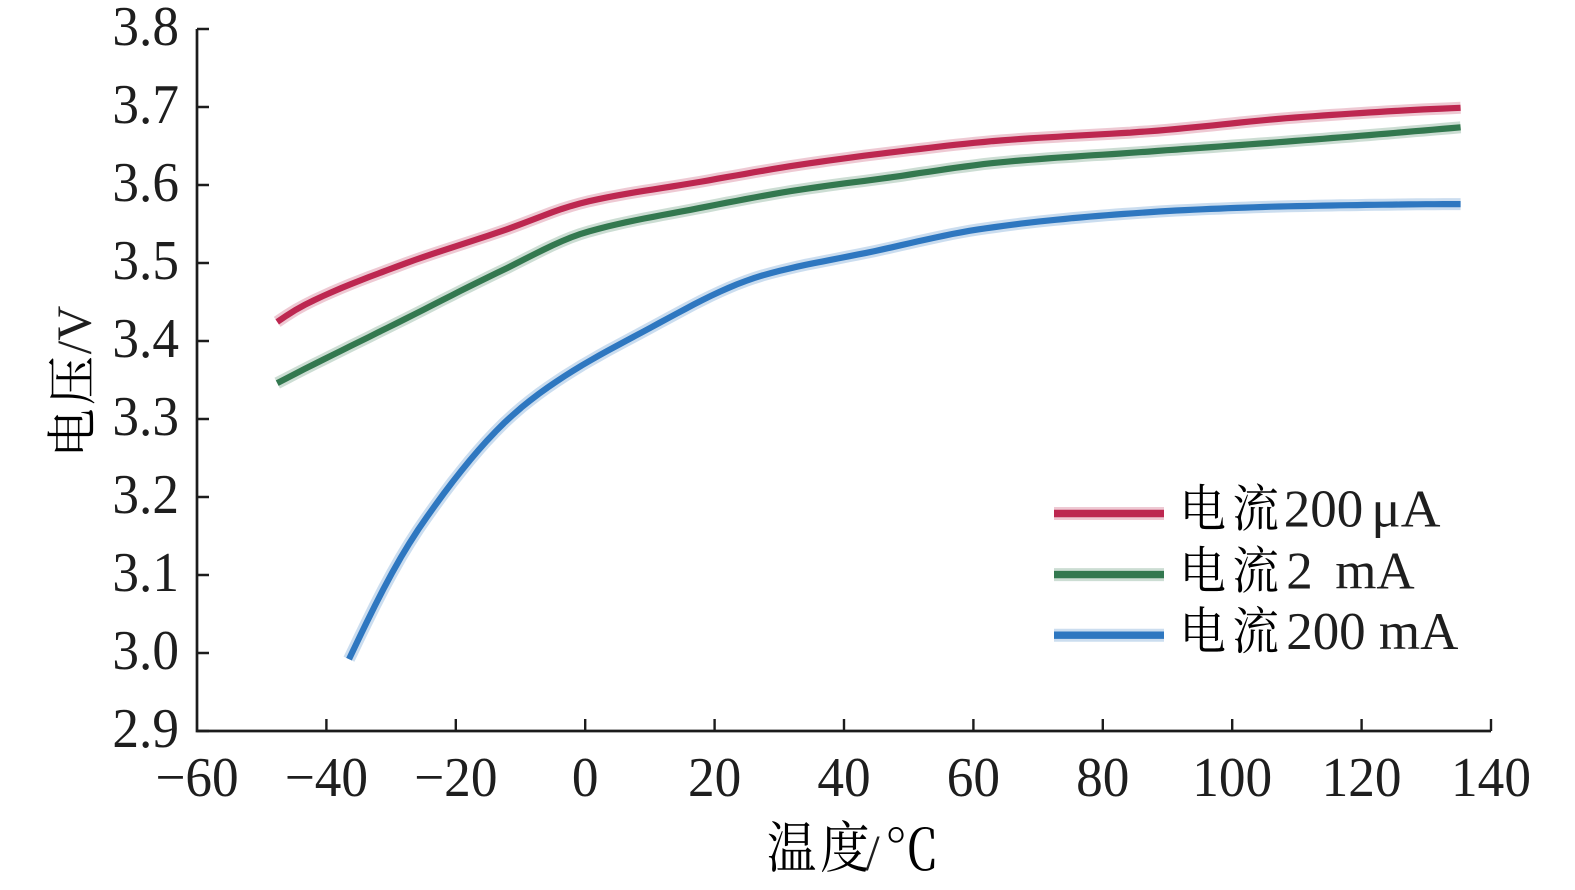 This screenshot has height=890, width=1575. Describe the element at coordinates (145, 182) in the screenshot. I see `svg-text: 3.6` at that location.